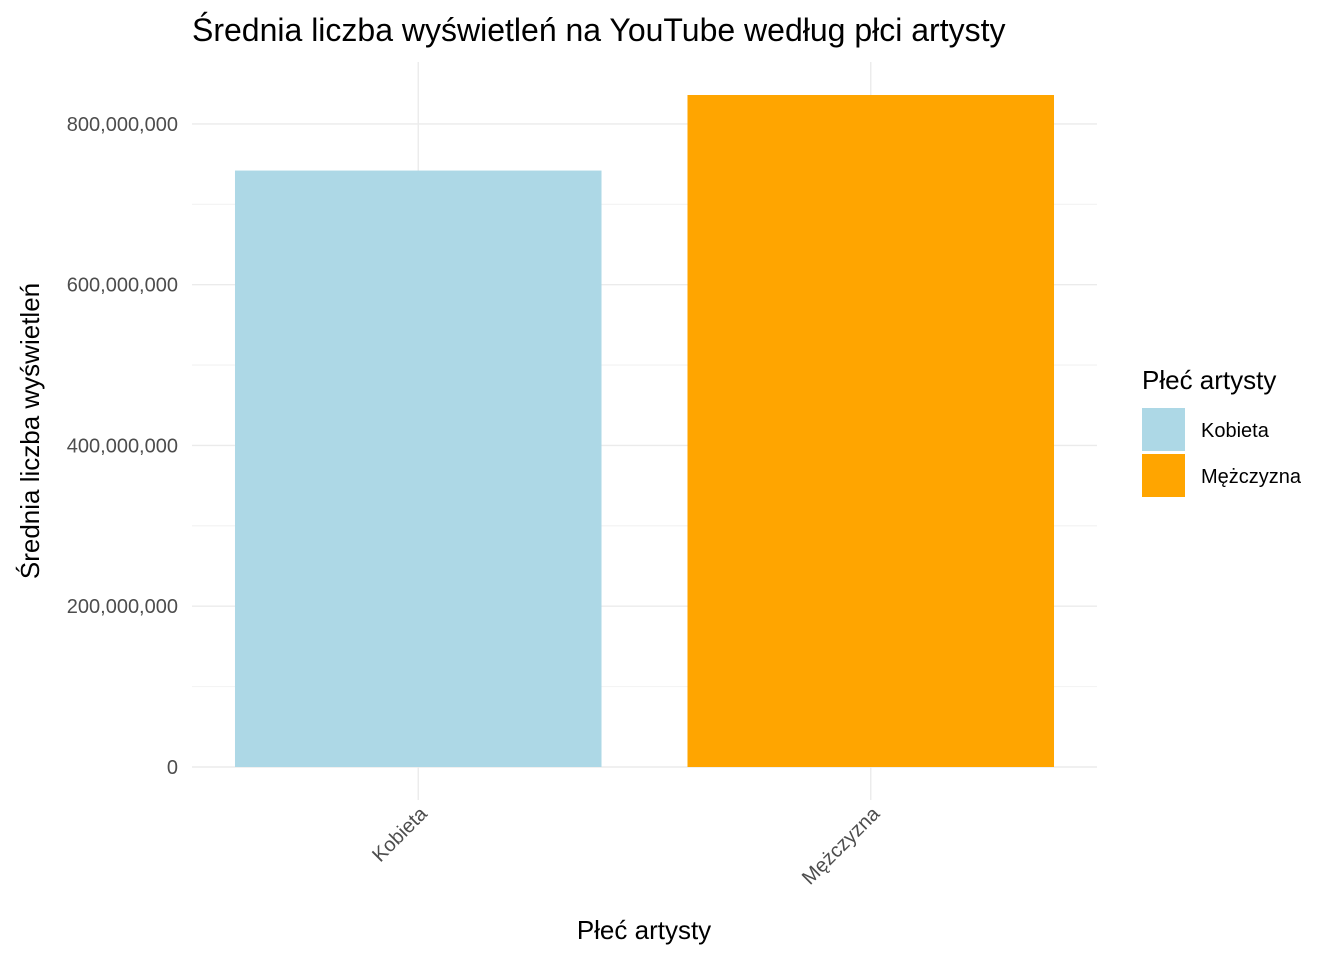 This screenshot has height=960, width=1344. I want to click on y-tick-label: 400,000,000, so click(122, 446).